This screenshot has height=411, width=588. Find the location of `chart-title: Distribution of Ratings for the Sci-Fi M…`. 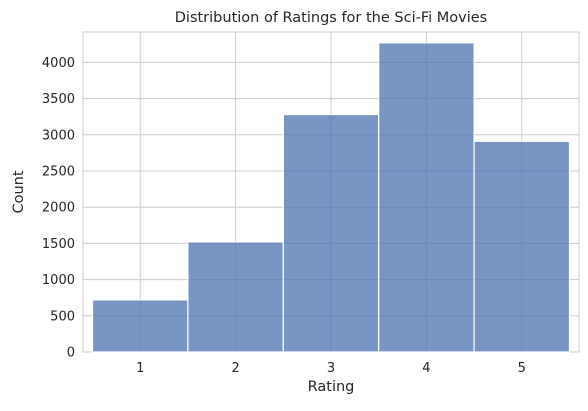

chart-title: Distribution of Ratings for the Sci-Fi M… is located at coordinates (331, 18).